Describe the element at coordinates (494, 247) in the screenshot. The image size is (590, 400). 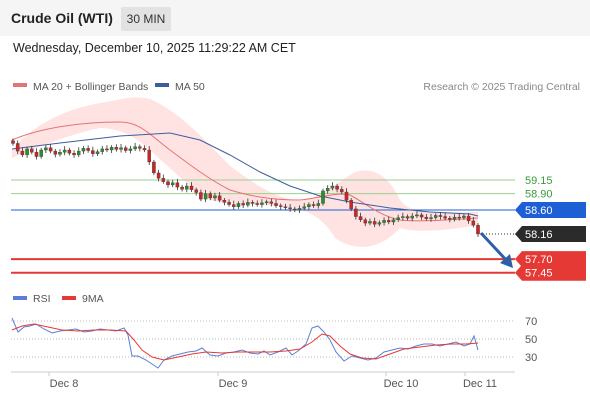
I see `forecast-arrow-line` at that location.